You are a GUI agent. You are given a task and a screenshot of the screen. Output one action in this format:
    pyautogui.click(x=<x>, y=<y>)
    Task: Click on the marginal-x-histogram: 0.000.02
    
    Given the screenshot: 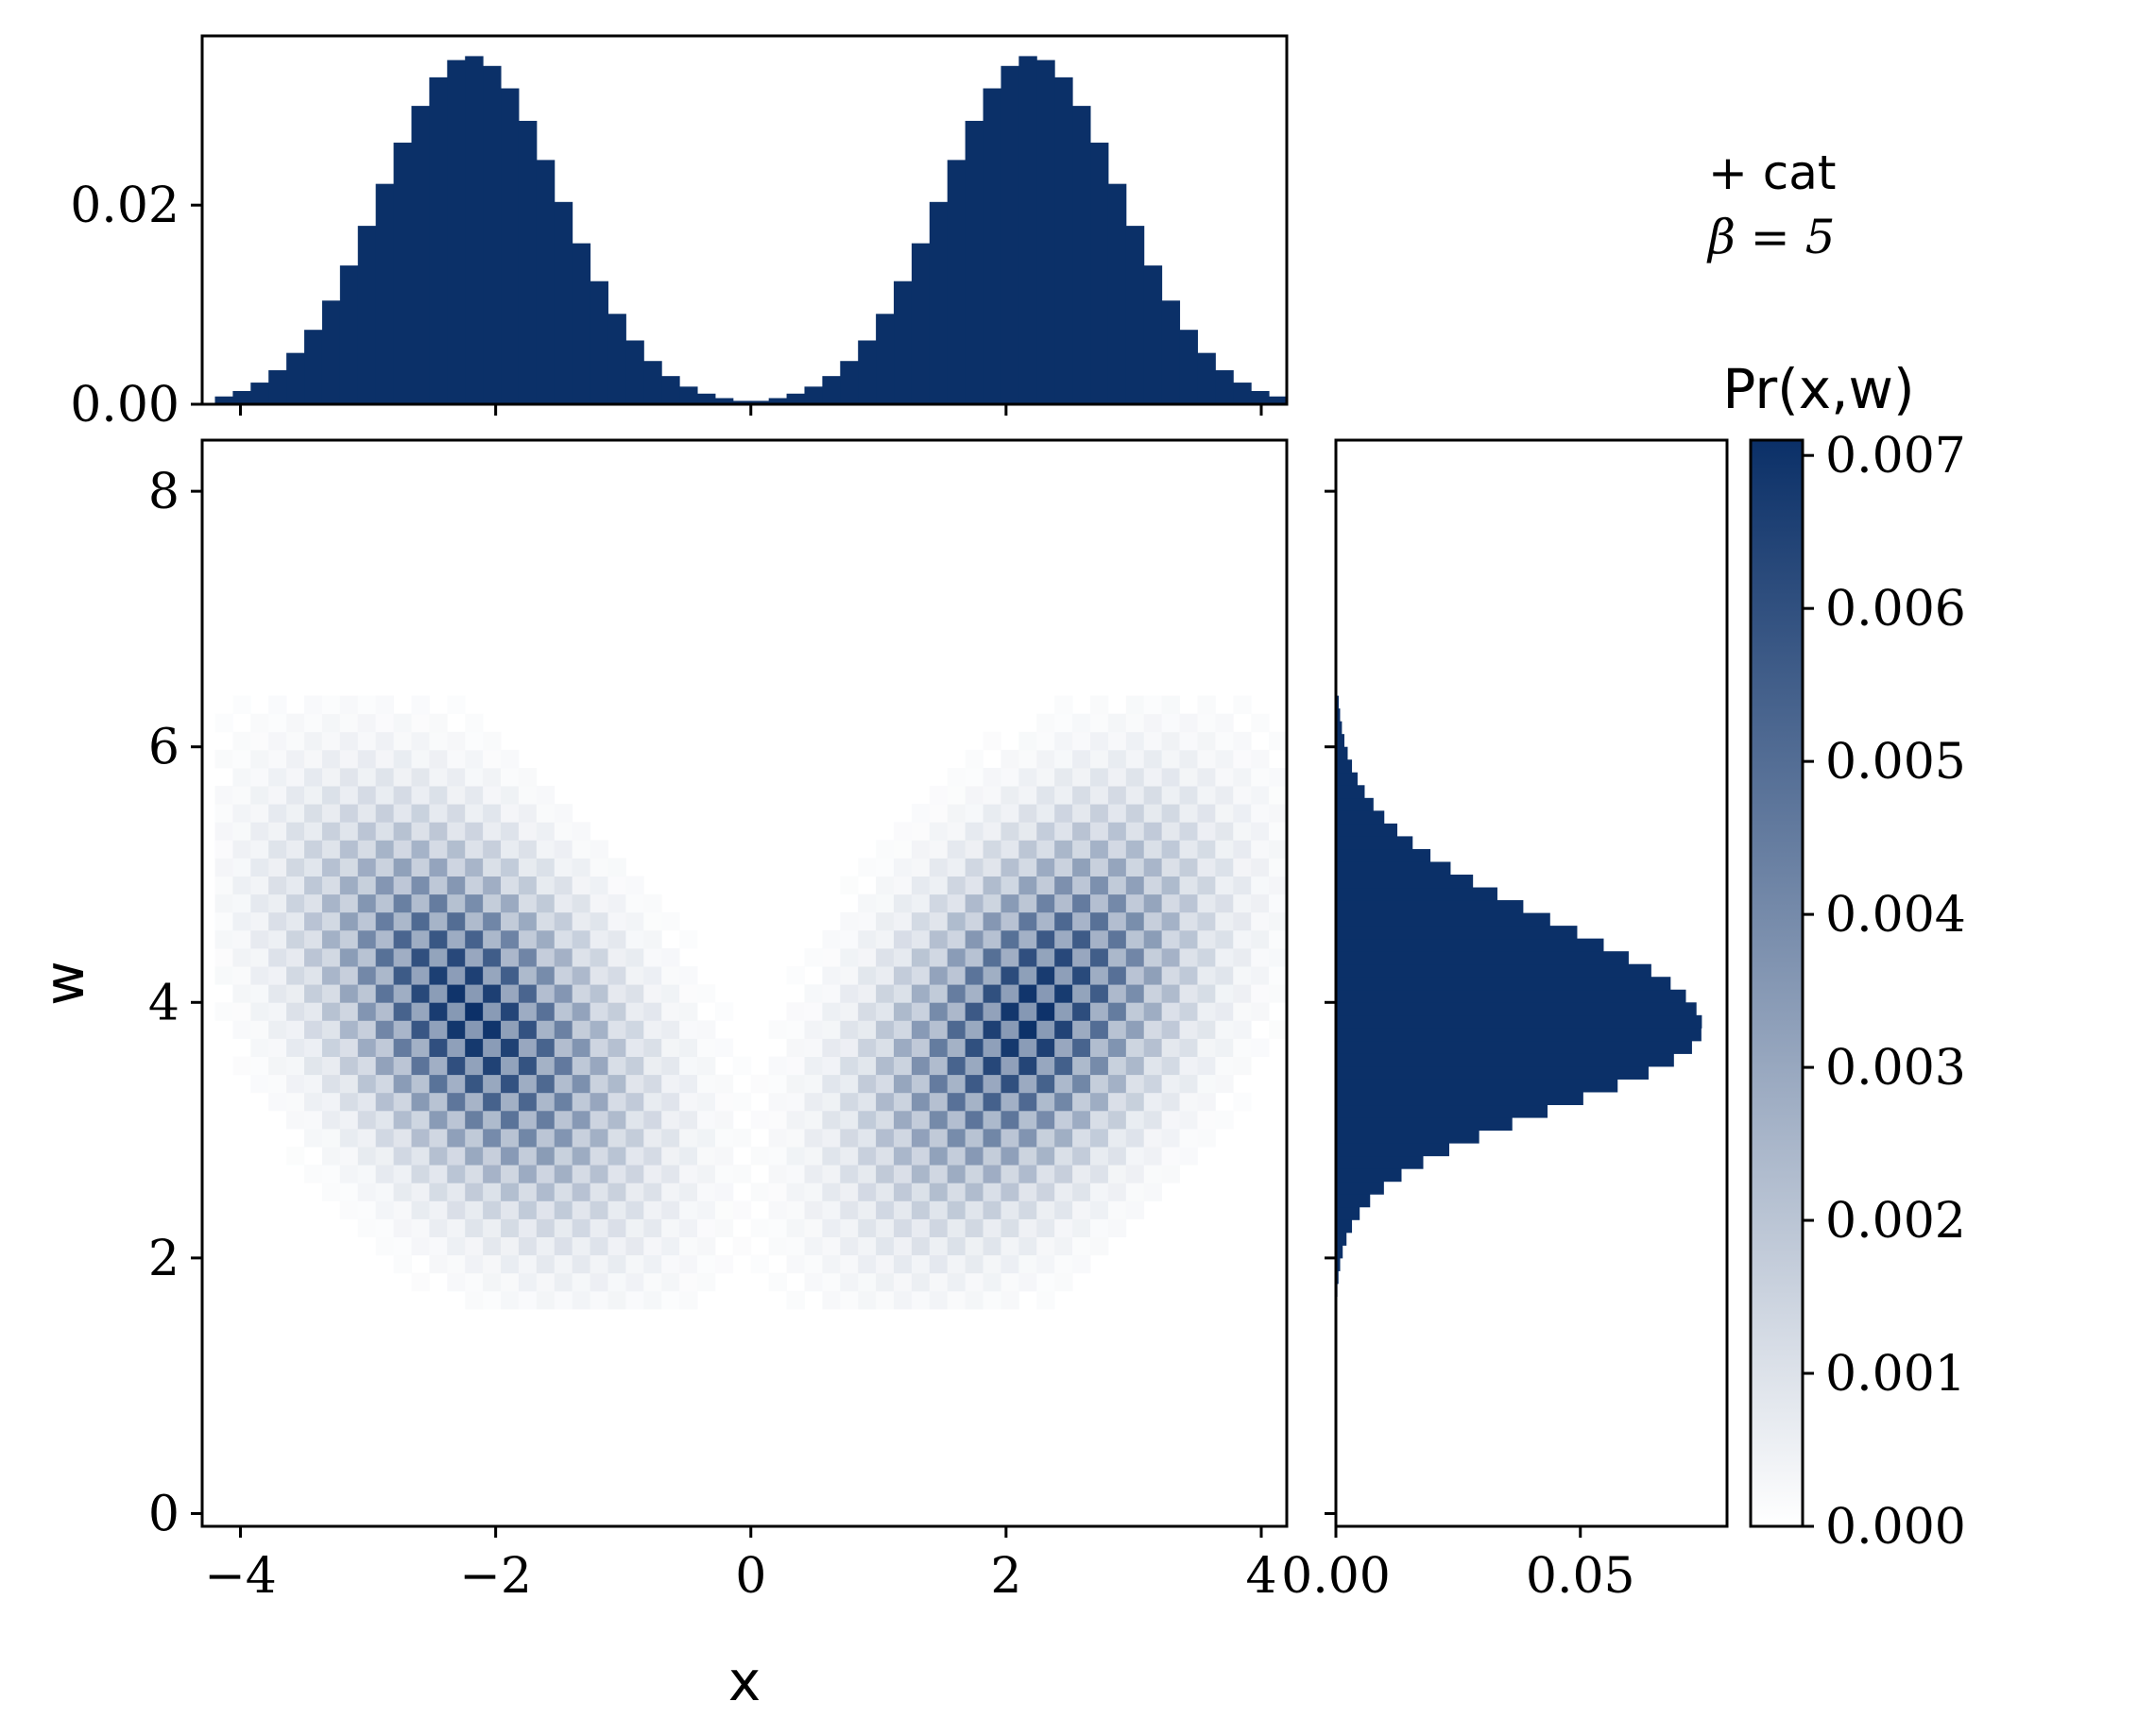 What is the action you would take?
    pyautogui.click(x=679, y=234)
    